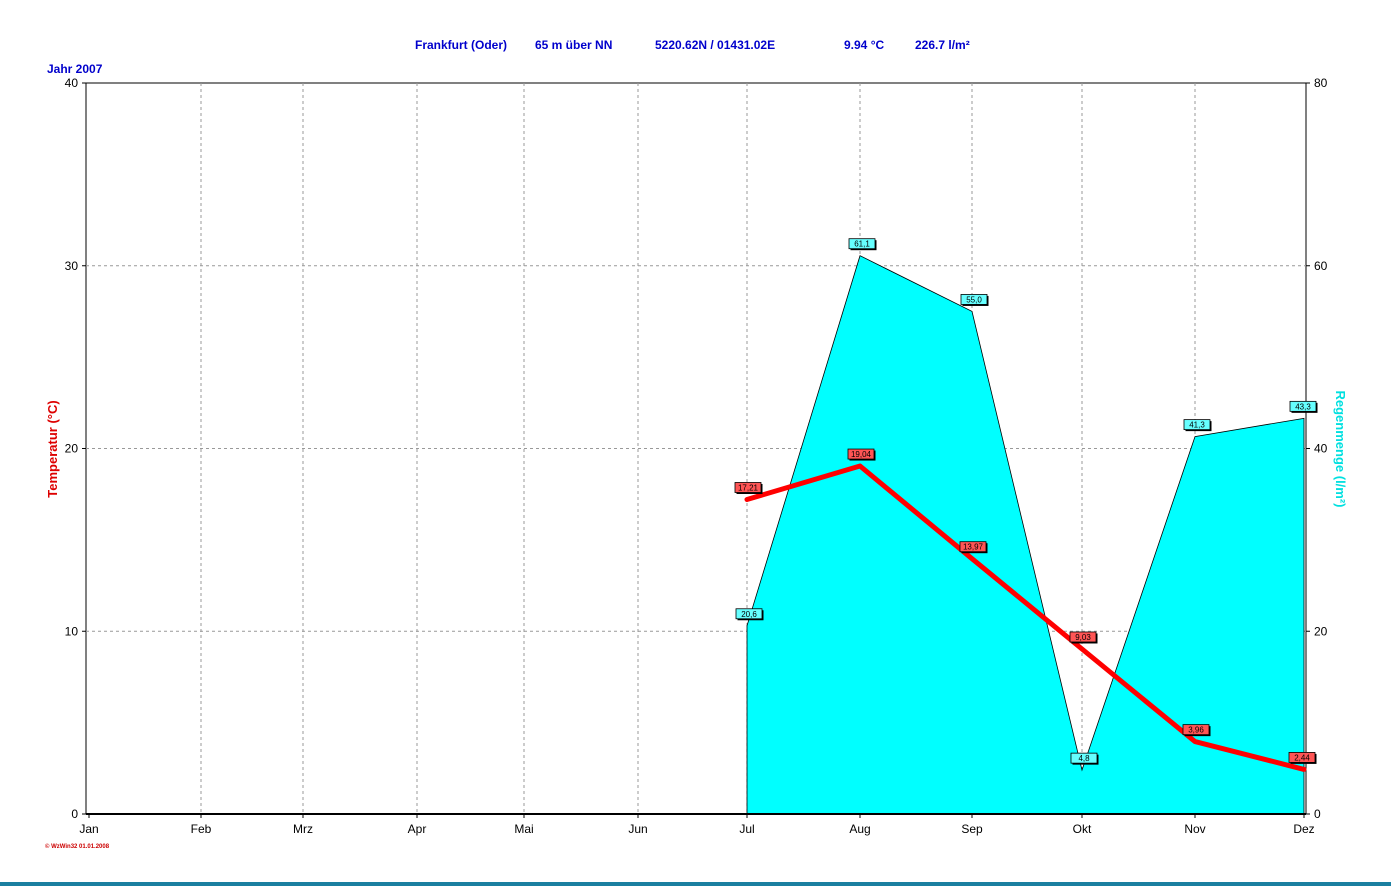  I want to click on rain-data-label-text: 55,0, so click(974, 299).